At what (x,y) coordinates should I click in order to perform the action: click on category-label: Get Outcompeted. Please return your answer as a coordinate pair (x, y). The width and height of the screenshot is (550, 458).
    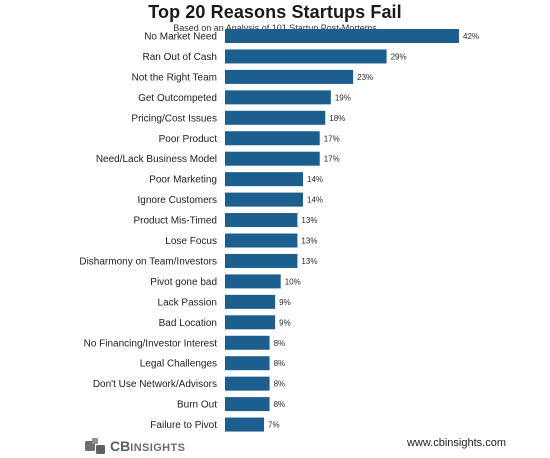
    Looking at the image, I should click on (177, 98).